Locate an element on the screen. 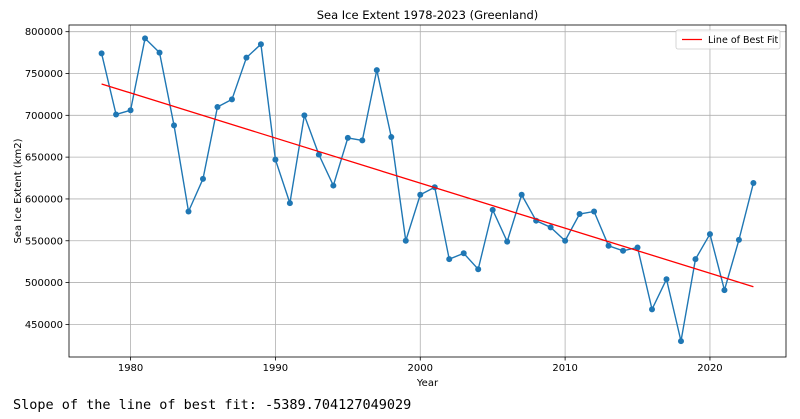 The image size is (800, 419). legend-box is located at coordinates (728, 39).